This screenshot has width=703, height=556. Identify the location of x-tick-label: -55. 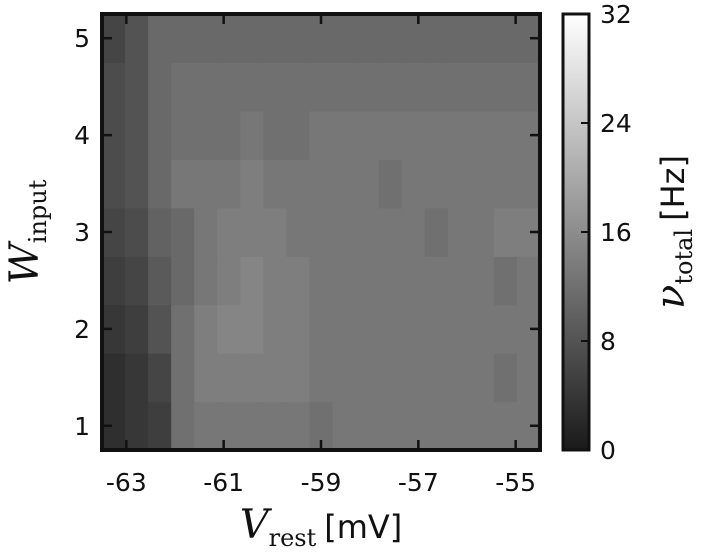
(515, 482).